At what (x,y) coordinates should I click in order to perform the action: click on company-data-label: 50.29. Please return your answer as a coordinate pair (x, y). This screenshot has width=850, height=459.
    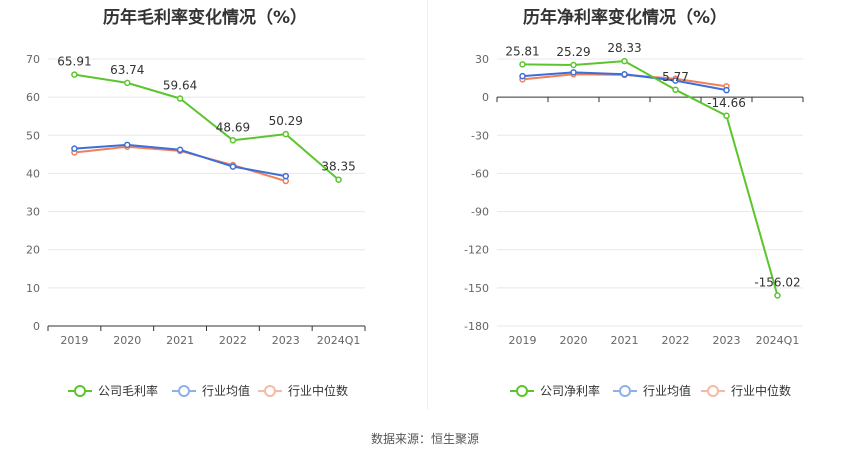
    Looking at the image, I should click on (286, 121).